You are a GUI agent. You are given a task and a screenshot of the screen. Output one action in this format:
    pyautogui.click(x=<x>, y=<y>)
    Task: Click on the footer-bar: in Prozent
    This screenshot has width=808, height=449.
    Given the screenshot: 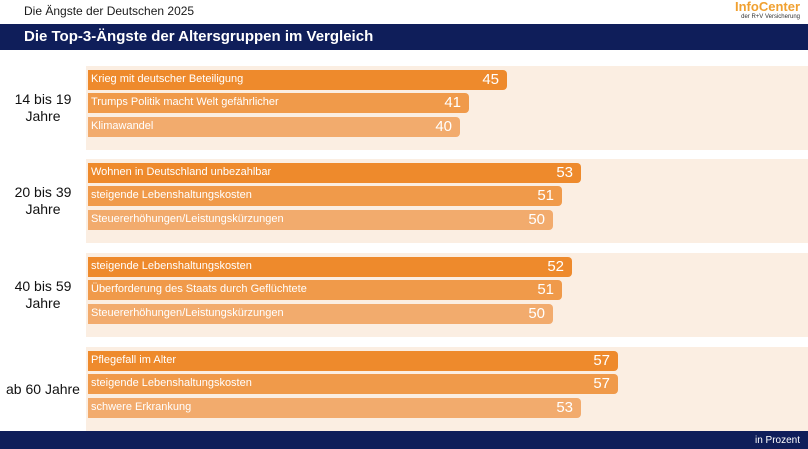 What is the action you would take?
    pyautogui.click(x=404, y=440)
    